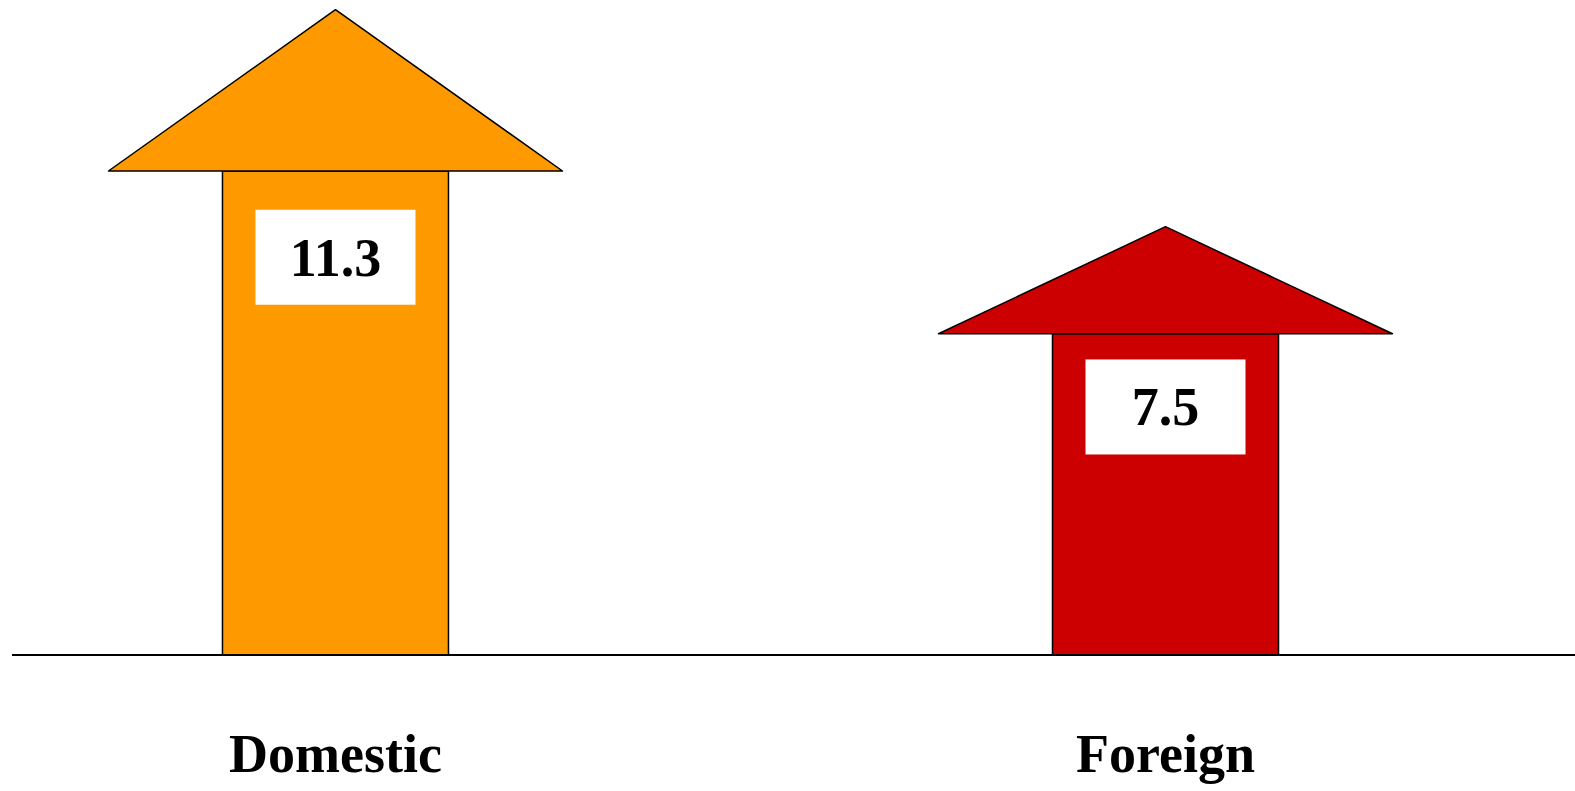 The height and width of the screenshot is (791, 1575). What do you see at coordinates (335, 257) in the screenshot?
I see `data-label: 11.3` at bounding box center [335, 257].